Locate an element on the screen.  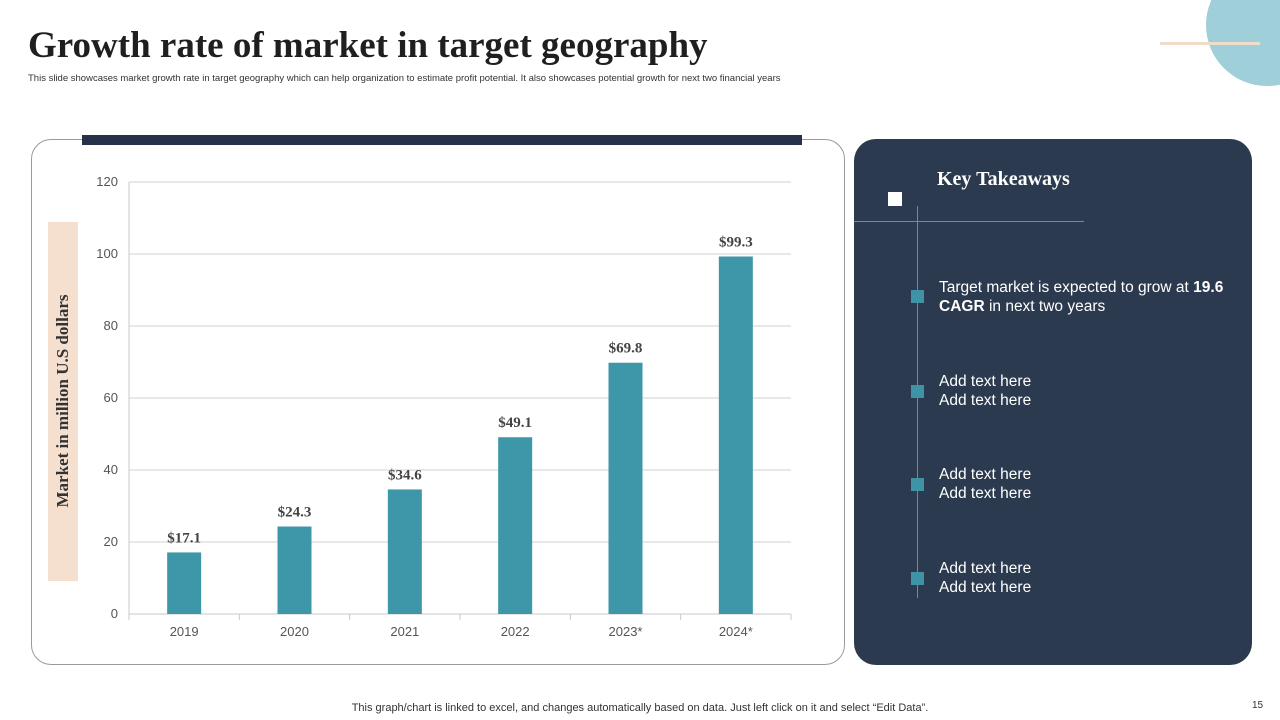
y-axis-label-band is located at coordinates (63, 401).